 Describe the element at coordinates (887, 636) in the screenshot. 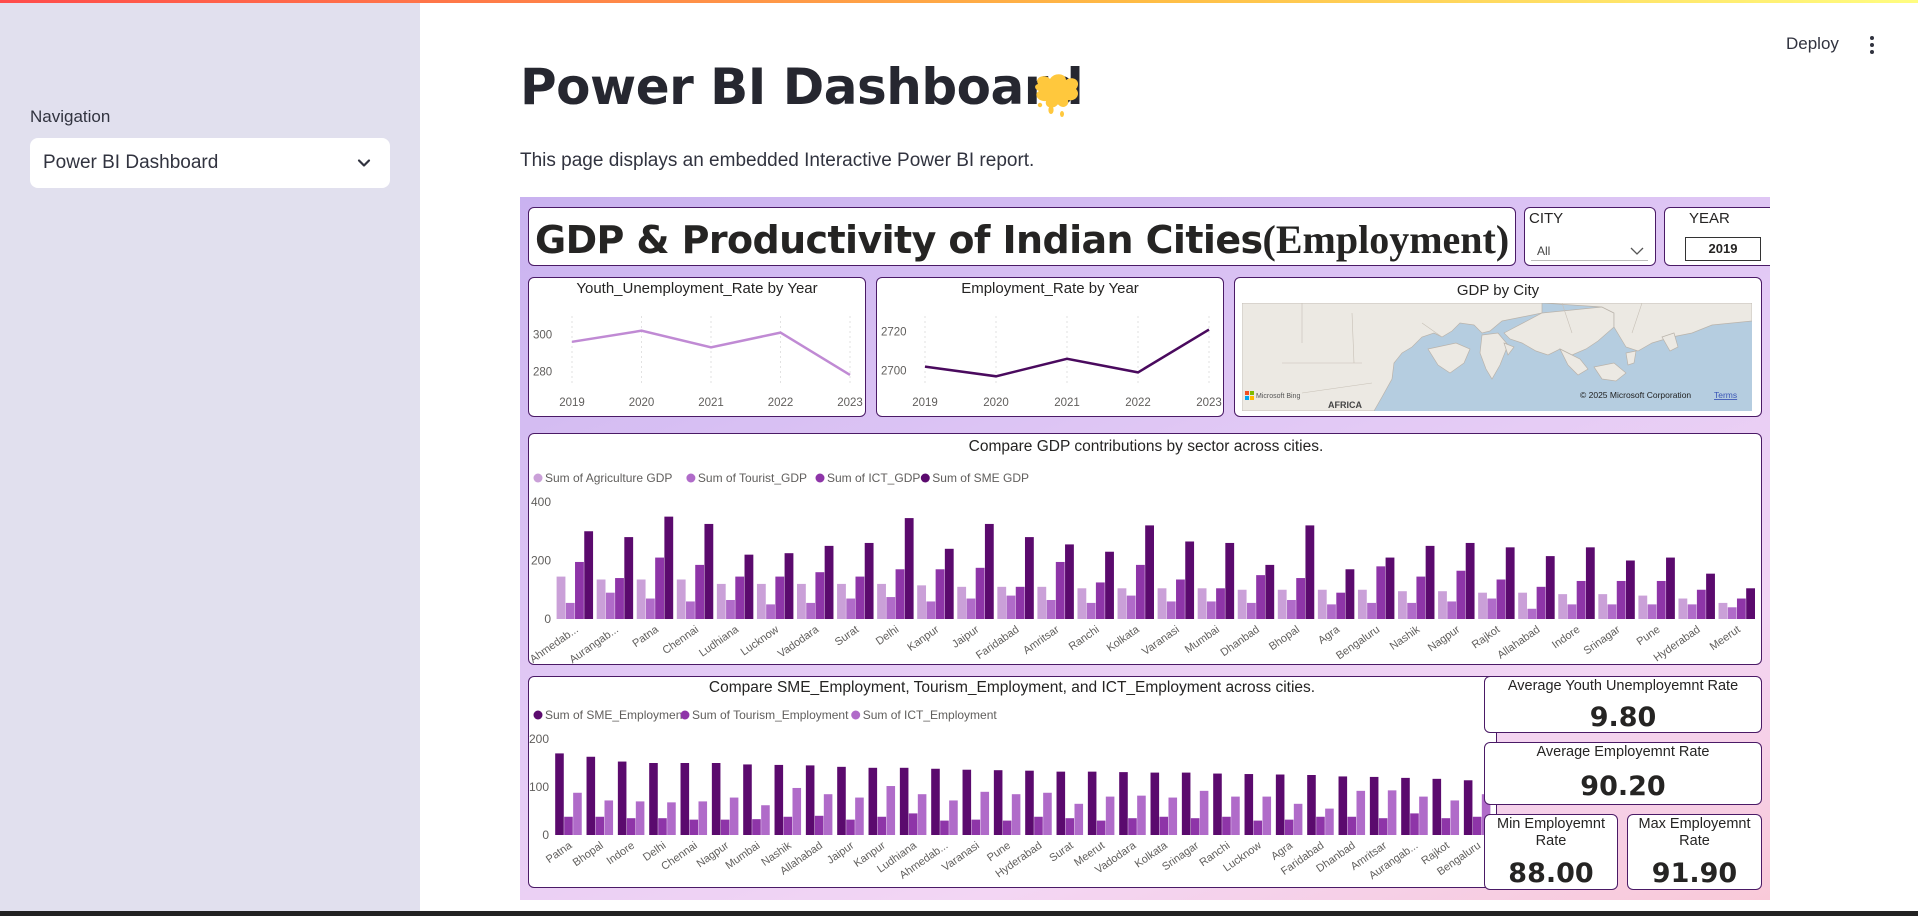

I see `category-label: Delhi` at that location.